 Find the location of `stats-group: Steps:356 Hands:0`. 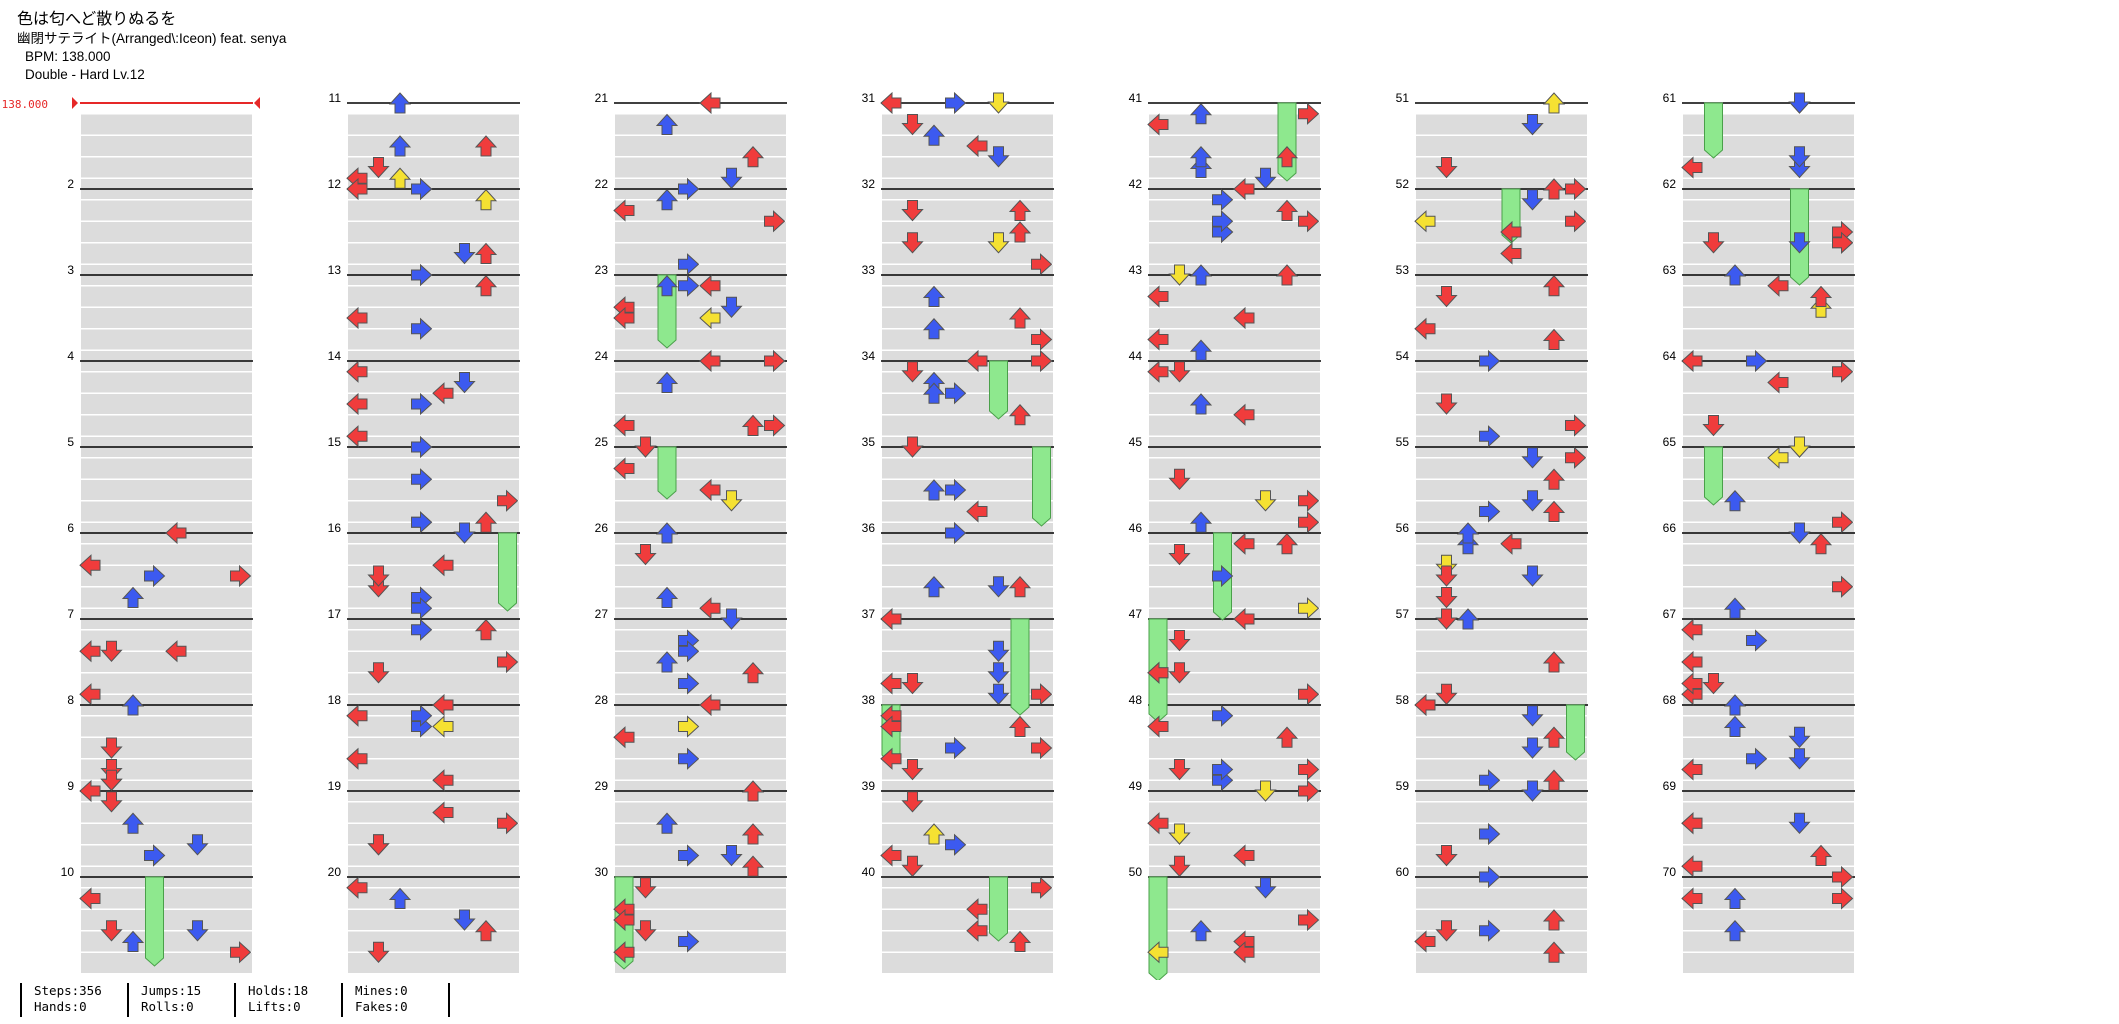

stats-group: Steps:356 Hands:0 is located at coordinates (73, 1000).